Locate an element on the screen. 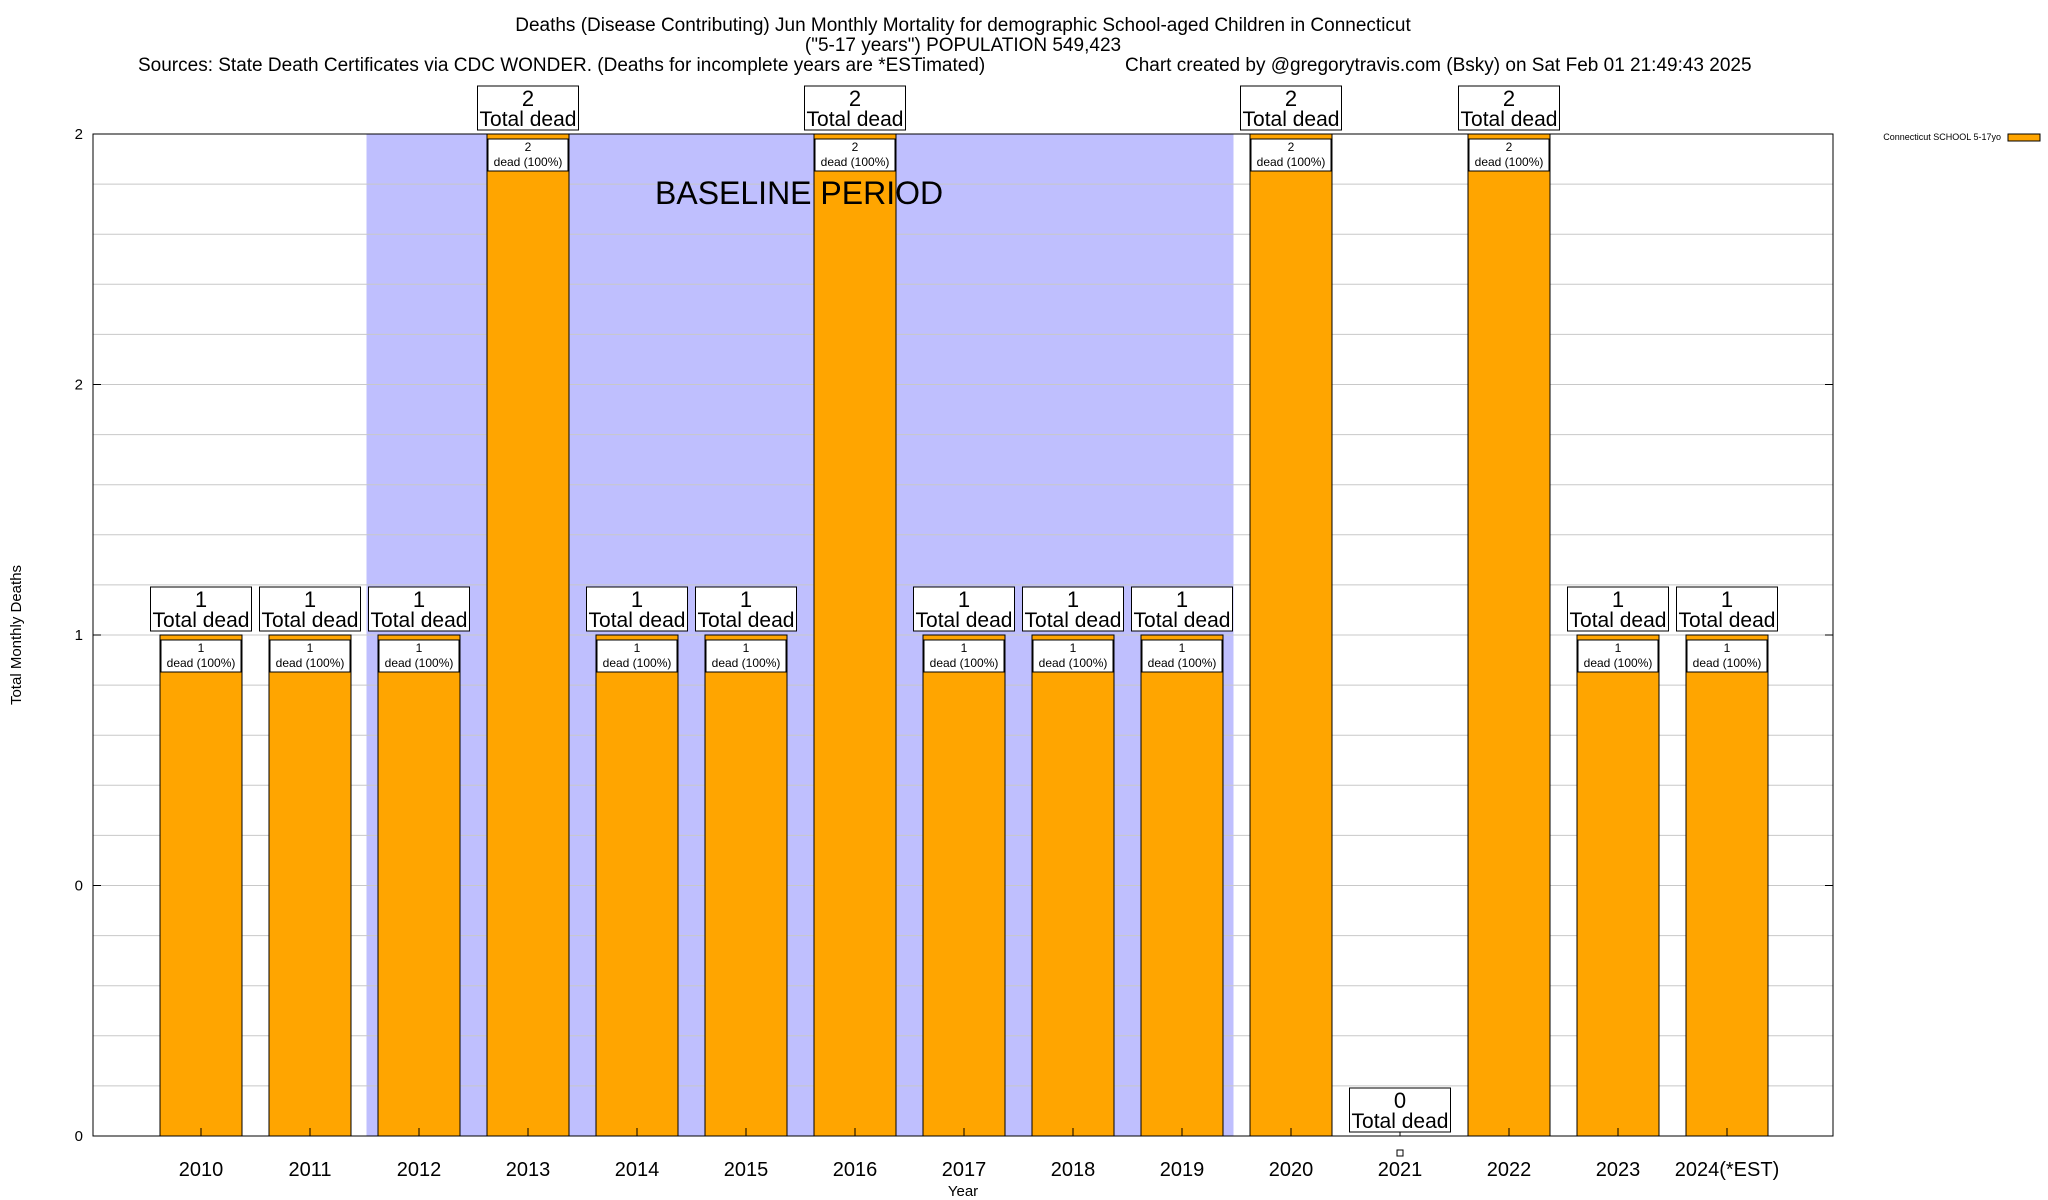 The height and width of the screenshot is (1200, 2048). baseline-period-label: BASELINE PERIOD is located at coordinates (799, 193).